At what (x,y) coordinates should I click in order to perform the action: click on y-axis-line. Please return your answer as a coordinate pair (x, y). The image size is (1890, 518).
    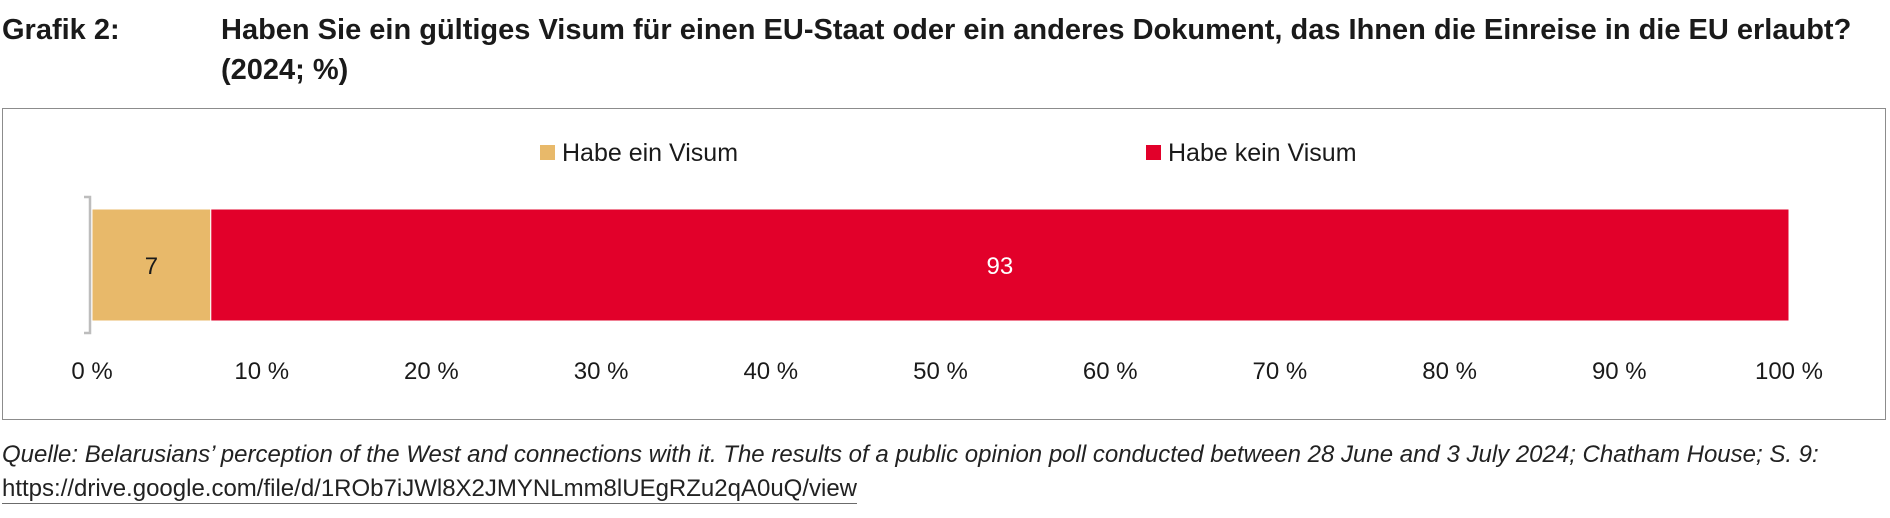
    Looking at the image, I should click on (88, 265).